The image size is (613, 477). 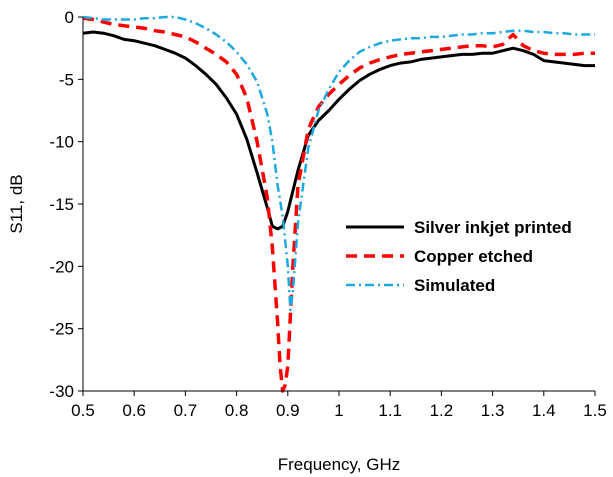 What do you see at coordinates (61, 204) in the screenshot?
I see `y-tick-label: -15` at bounding box center [61, 204].